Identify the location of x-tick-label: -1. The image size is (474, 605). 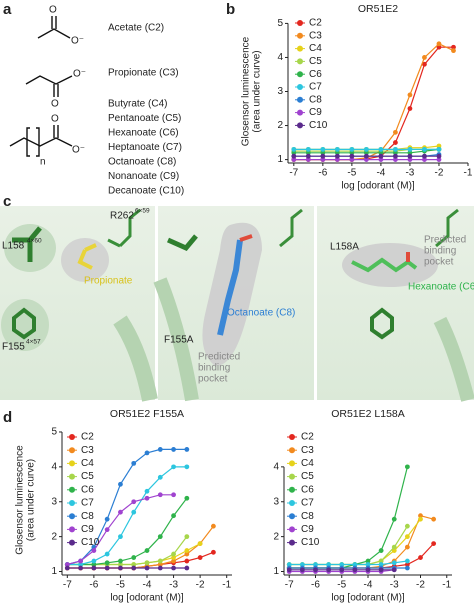
(226, 585).